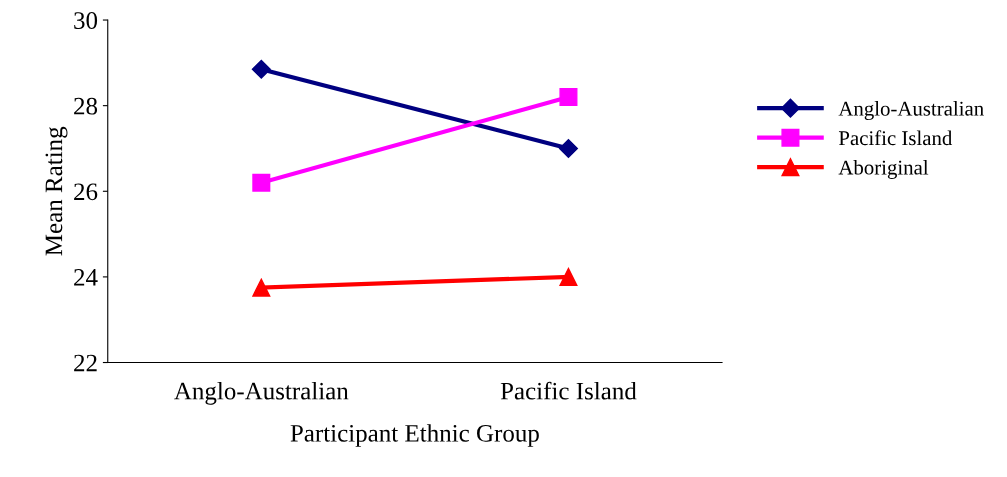 Image resolution: width=1007 pixels, height=477 pixels. I want to click on y-axis-title: Mean Rating, so click(56, 191).